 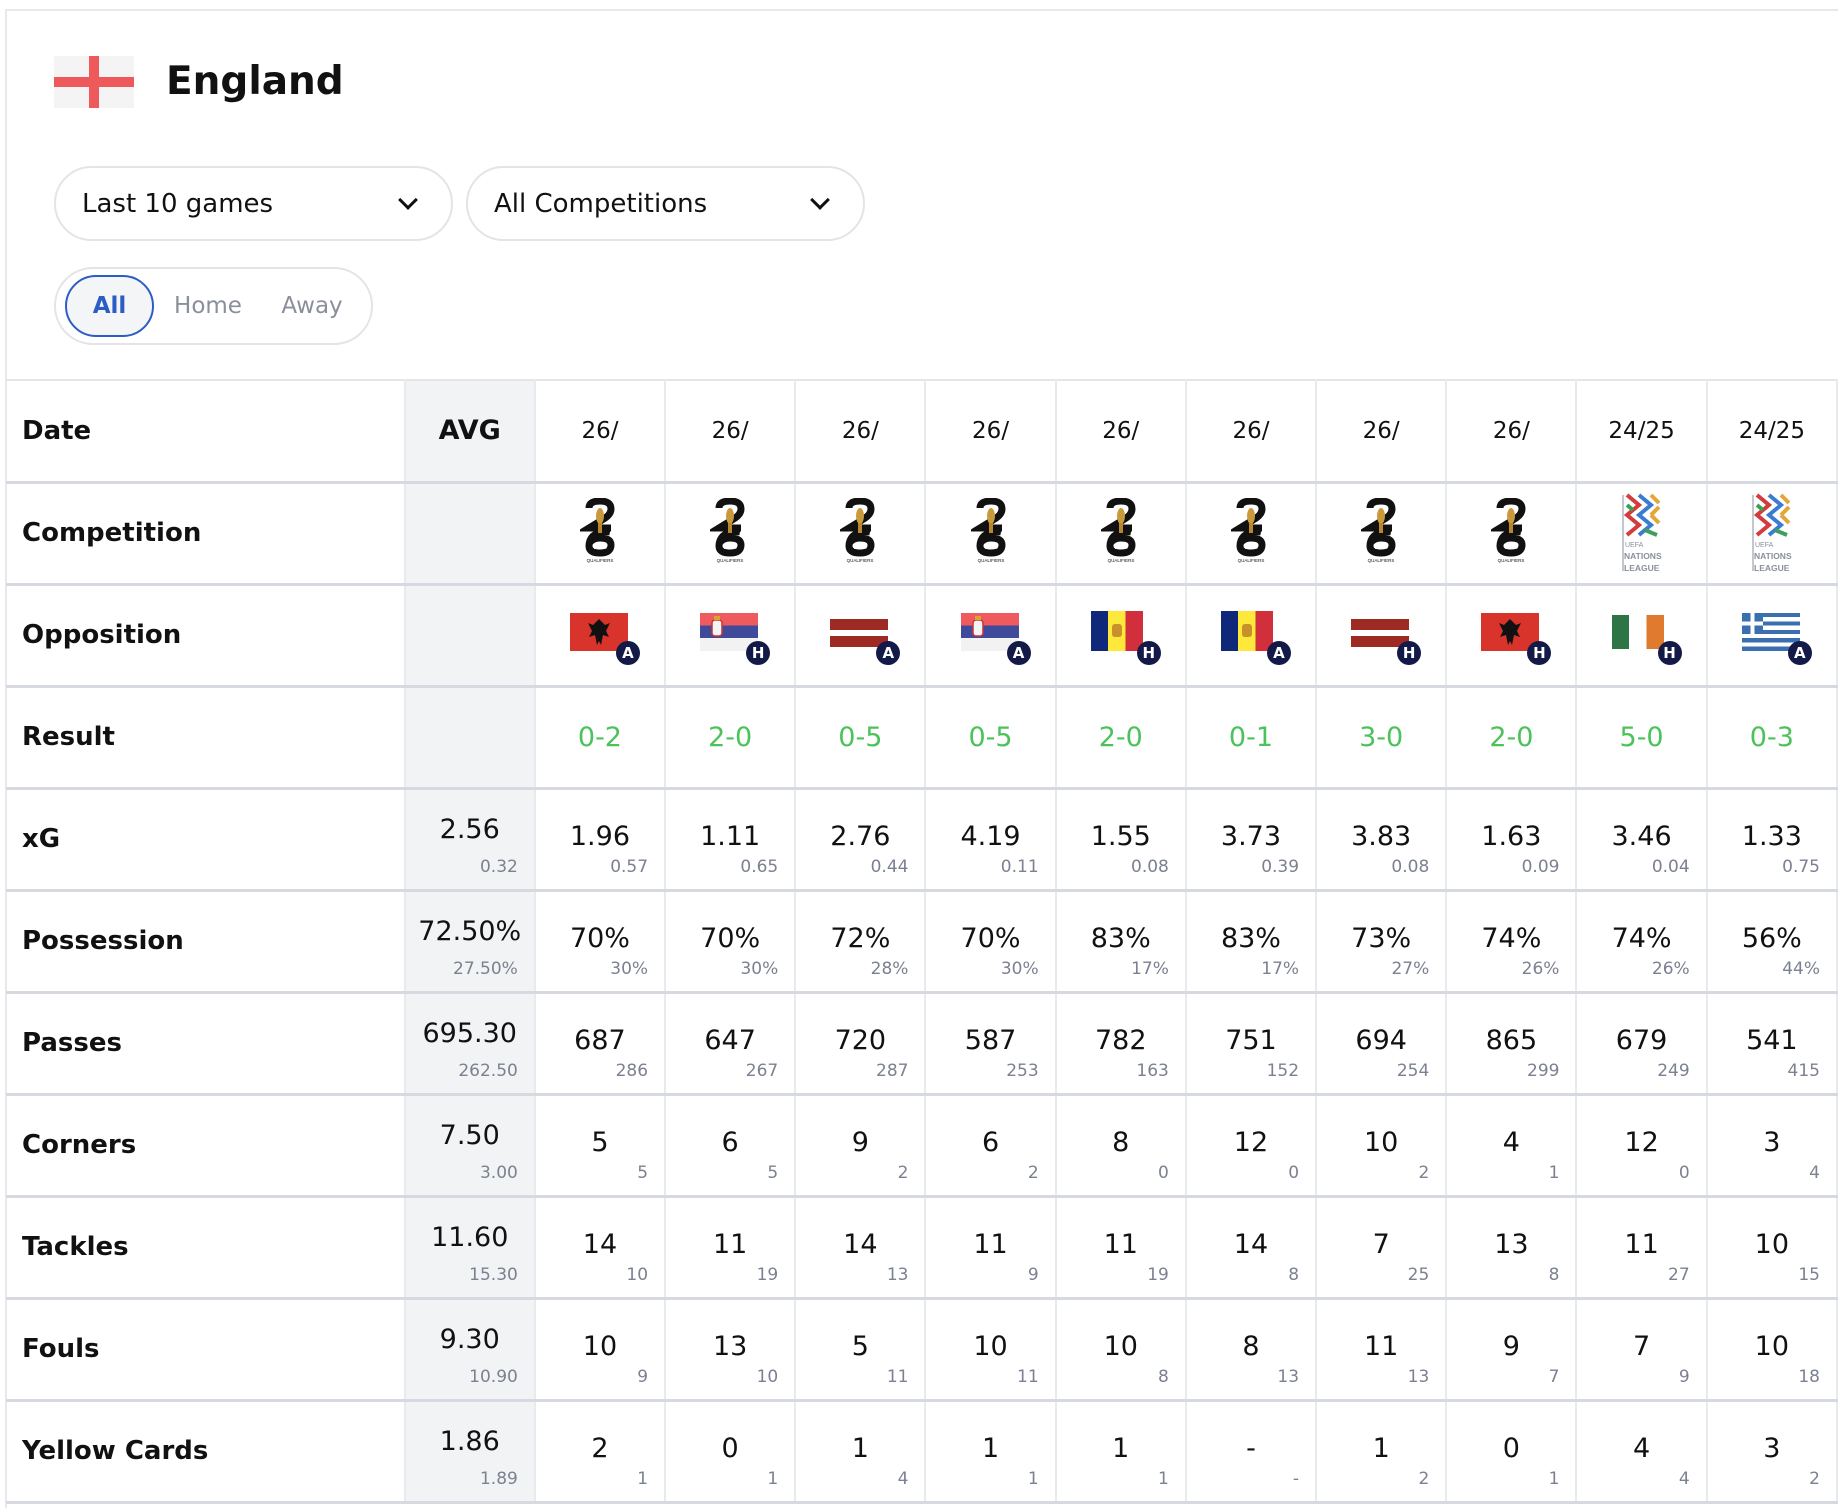 I want to click on stat-cell: 751 152, so click(x=1251, y=1044).